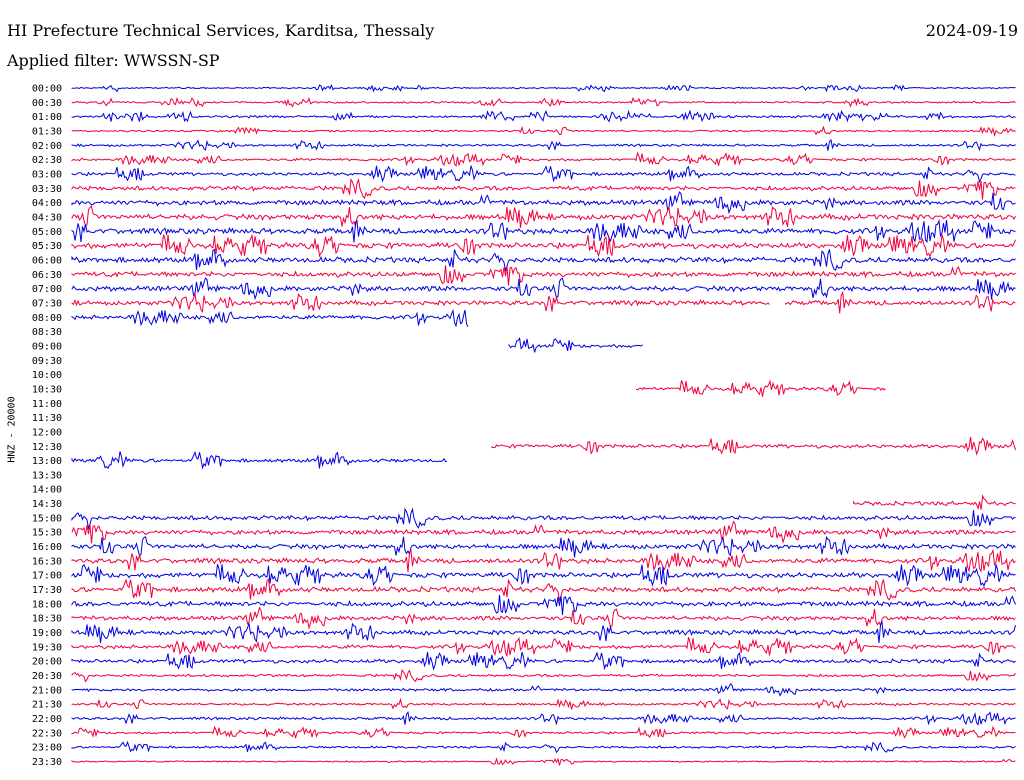  I want to click on time-tick-label: 22:30, so click(47, 733).